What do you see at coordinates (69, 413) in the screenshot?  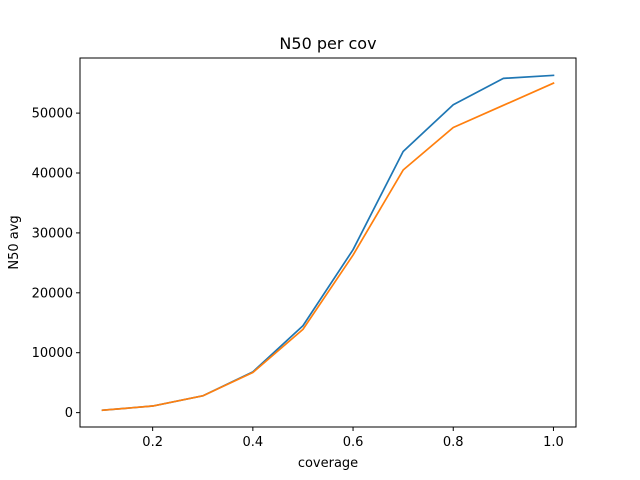 I see `y-tick-label: 0` at bounding box center [69, 413].